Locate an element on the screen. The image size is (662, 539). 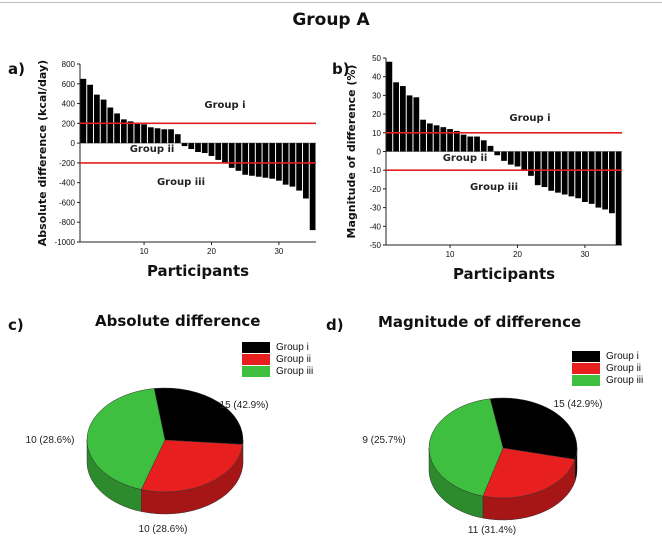
chart-b-ytick-label: -20 is located at coordinates (375, 189).